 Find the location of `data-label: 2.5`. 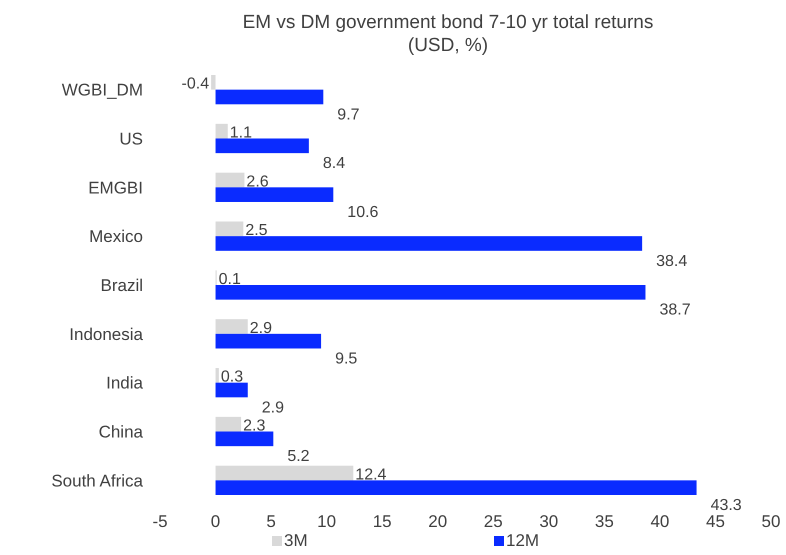

data-label: 2.5 is located at coordinates (256, 231).